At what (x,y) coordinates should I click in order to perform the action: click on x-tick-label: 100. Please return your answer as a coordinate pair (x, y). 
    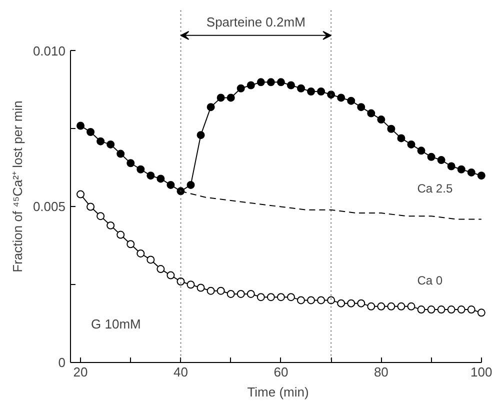
    Looking at the image, I should click on (481, 372).